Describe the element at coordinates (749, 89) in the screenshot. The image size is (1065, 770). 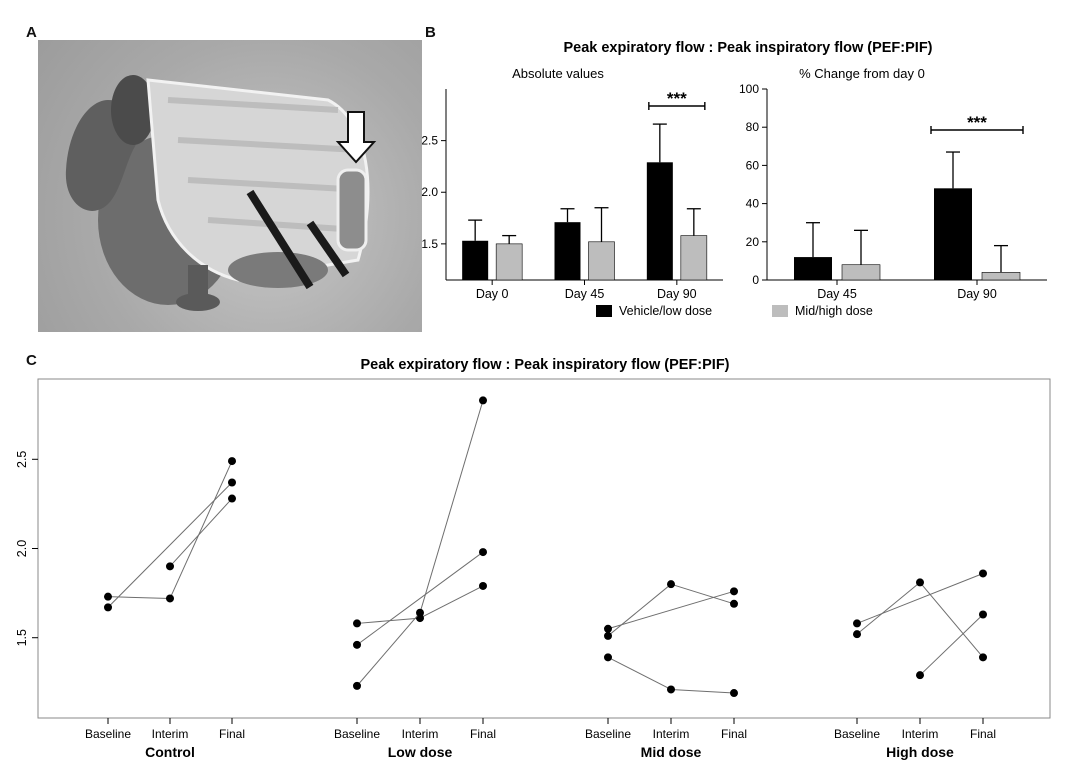
I see `pct-y-tick-label: 100` at that location.